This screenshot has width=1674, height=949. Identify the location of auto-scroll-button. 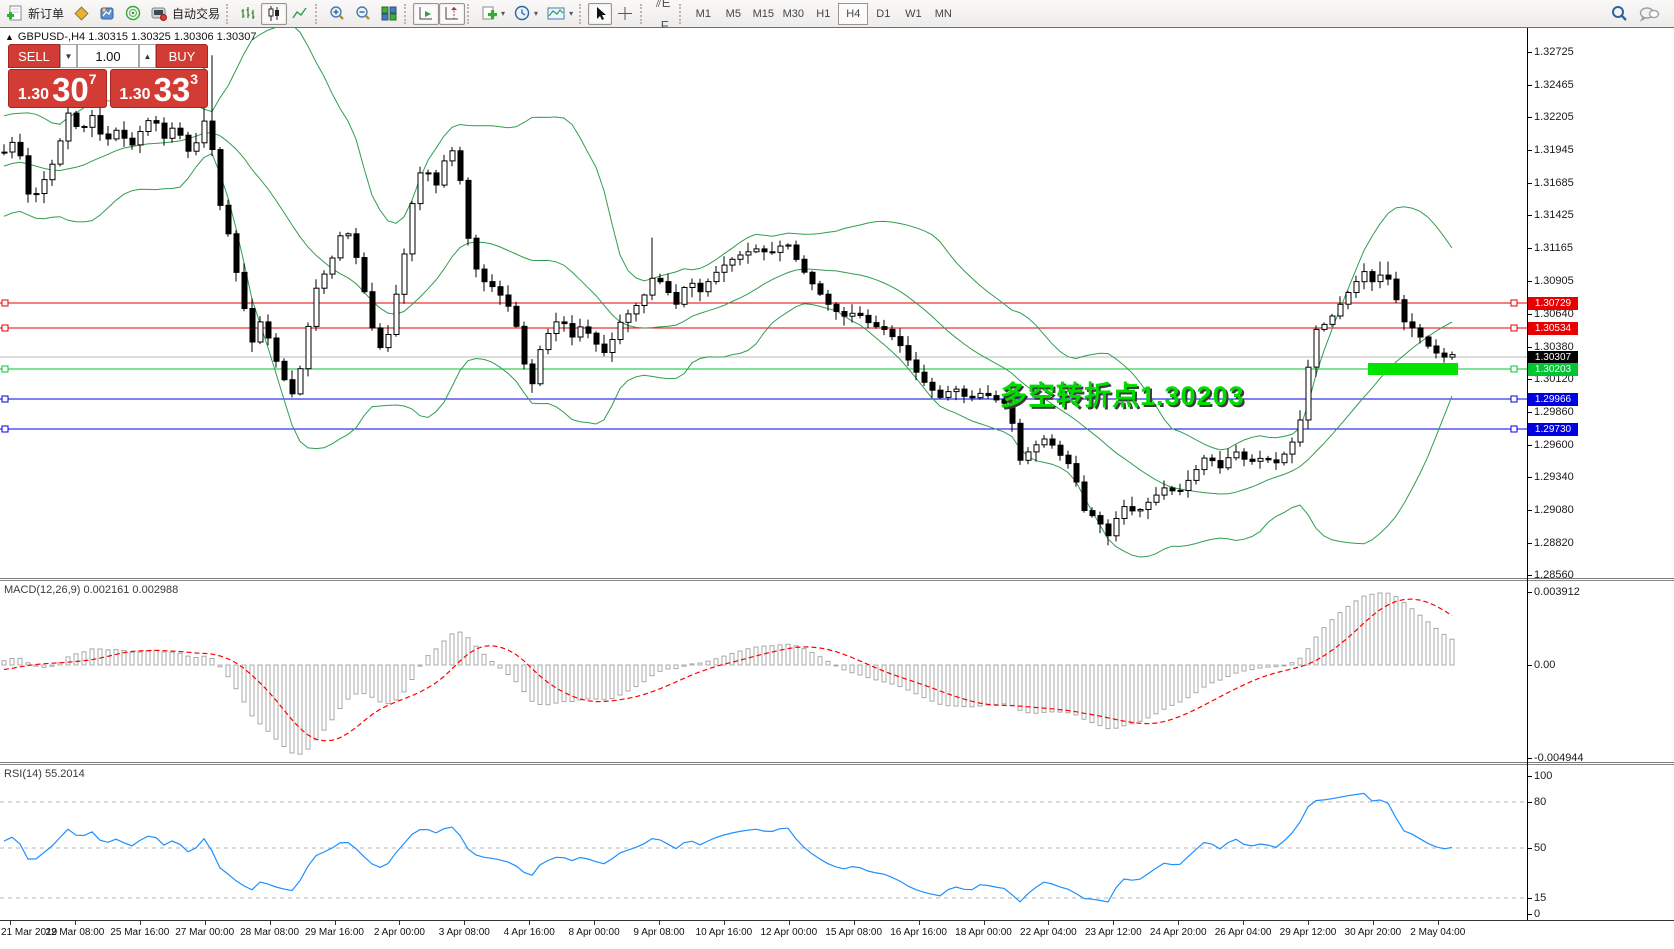
(426, 13).